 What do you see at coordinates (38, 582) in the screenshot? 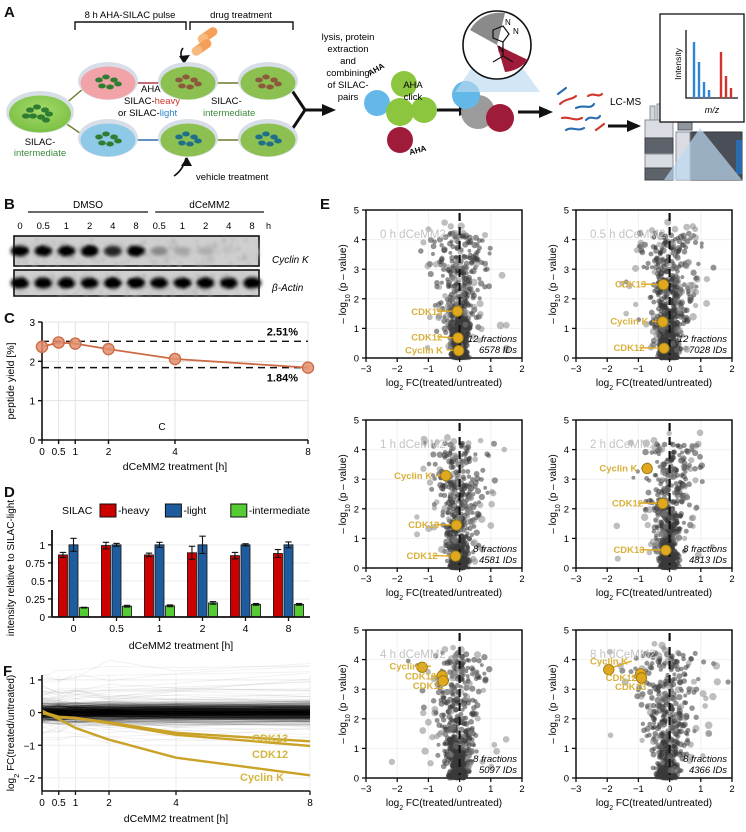
I see `panel-d-ytick: 0.5` at bounding box center [38, 582].